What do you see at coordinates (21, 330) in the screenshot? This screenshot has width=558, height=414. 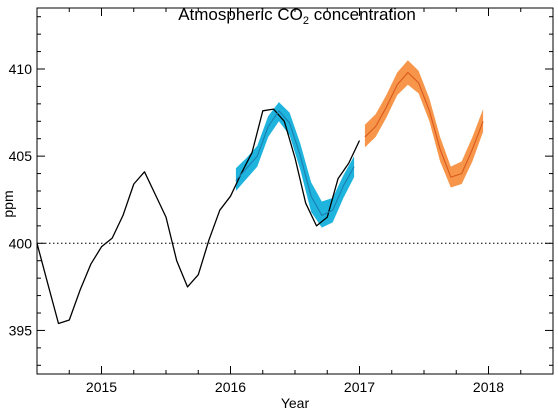 I see `y-tick-label: 395` at bounding box center [21, 330].